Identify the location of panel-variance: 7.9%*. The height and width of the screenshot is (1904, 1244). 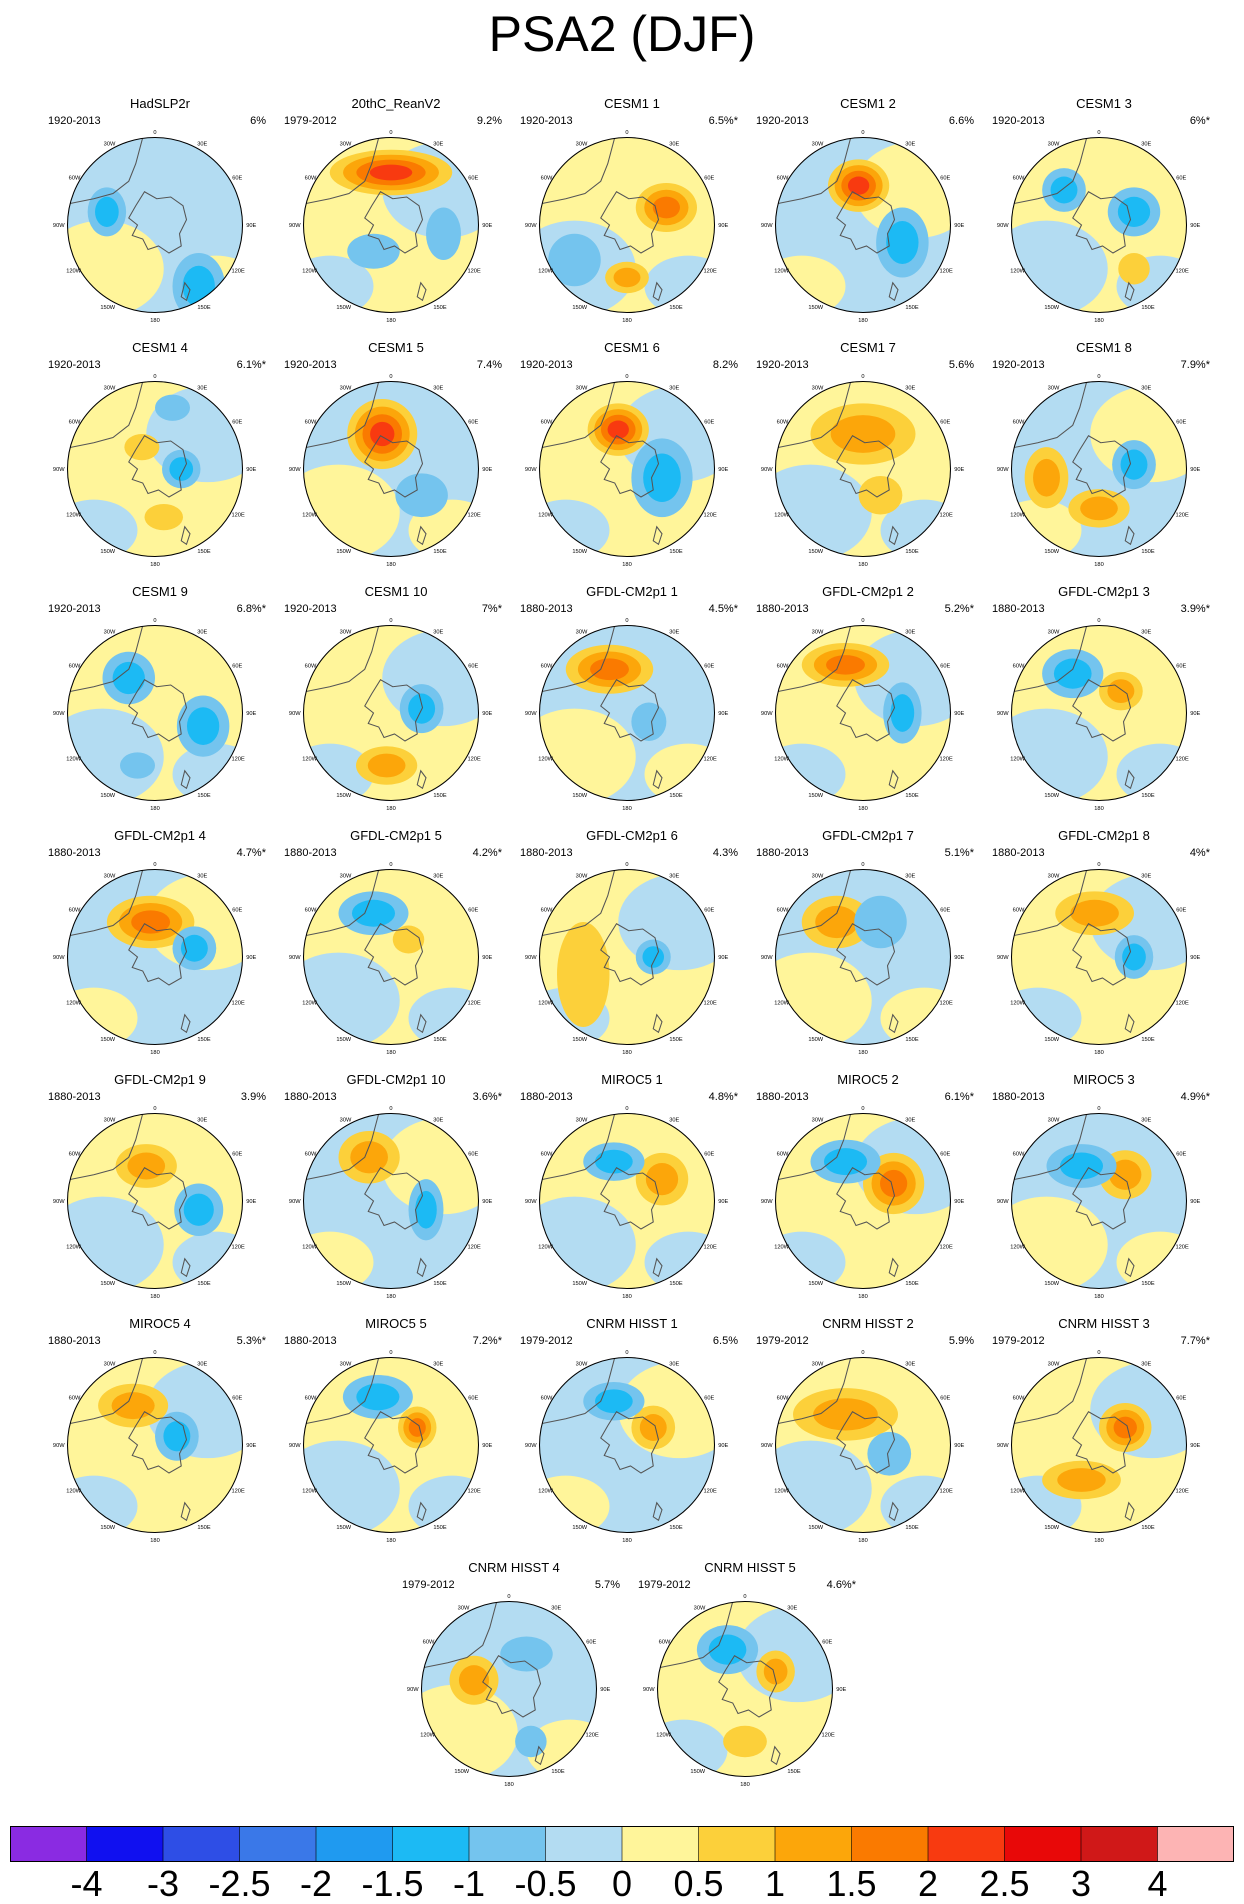
(1195, 365).